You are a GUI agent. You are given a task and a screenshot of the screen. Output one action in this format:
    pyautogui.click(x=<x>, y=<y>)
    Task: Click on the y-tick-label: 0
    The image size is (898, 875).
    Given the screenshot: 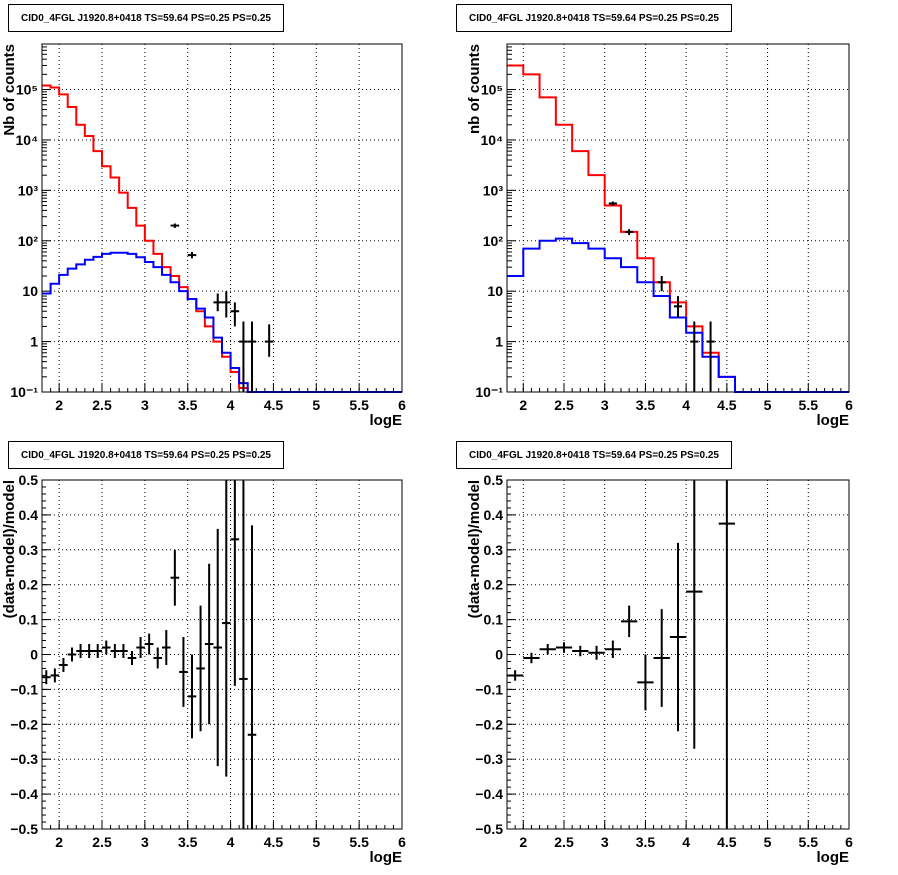 What is the action you would take?
    pyautogui.click(x=34, y=655)
    